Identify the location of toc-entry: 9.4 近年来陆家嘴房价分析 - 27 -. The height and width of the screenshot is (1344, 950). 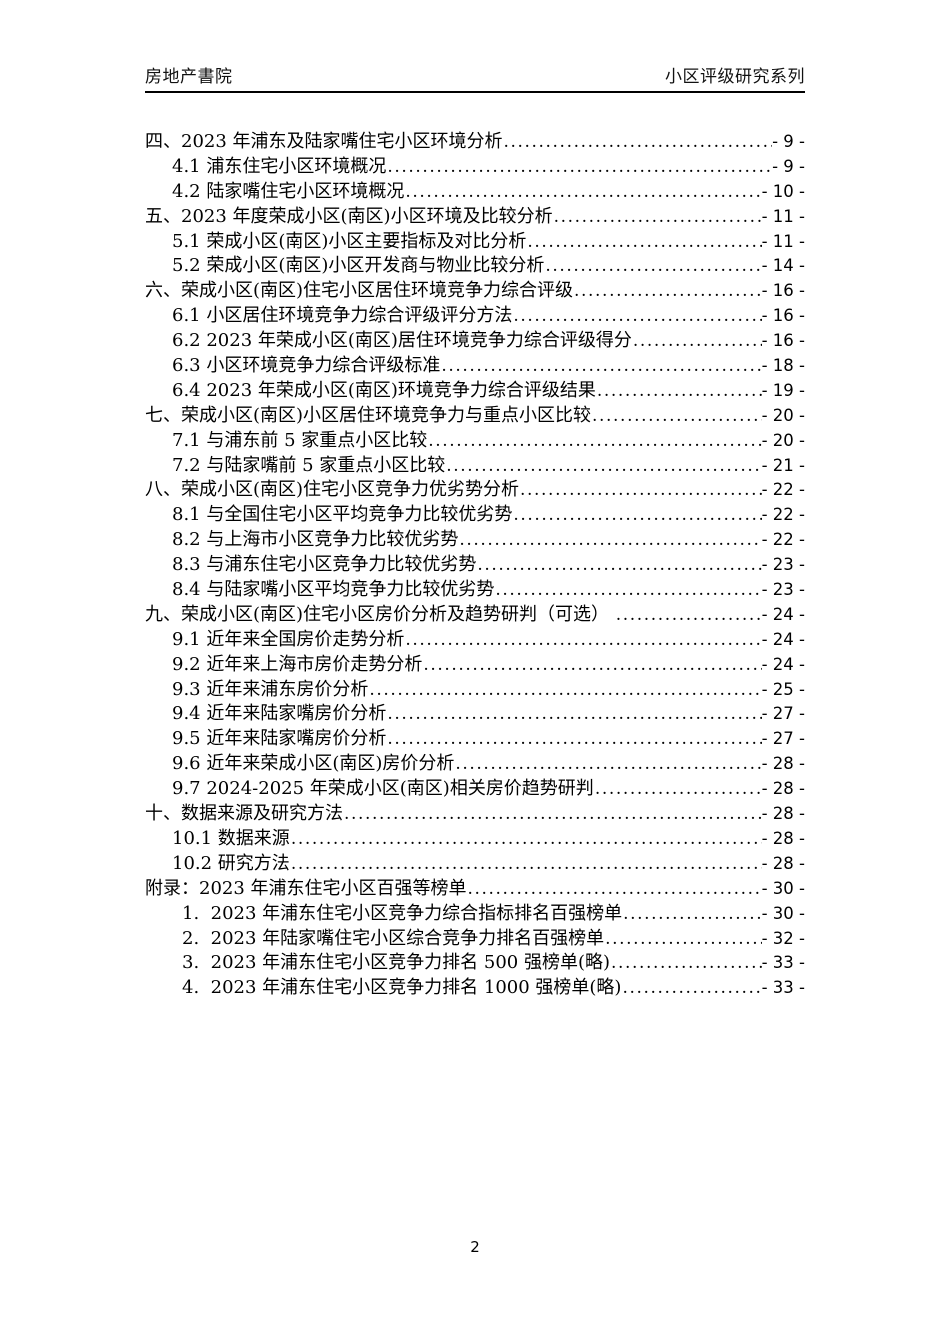
(475, 714).